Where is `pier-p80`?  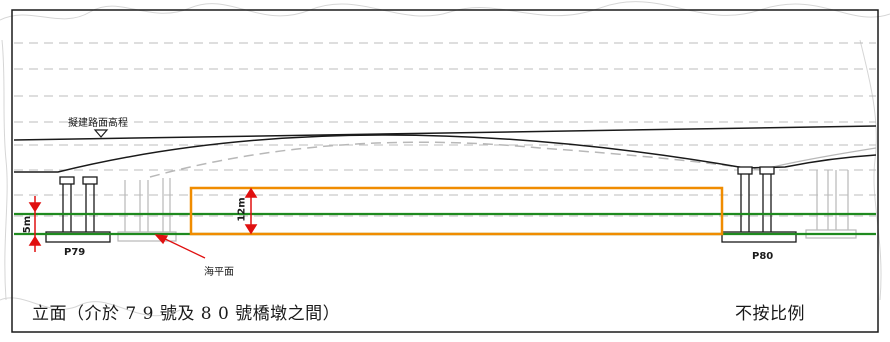 pier-p80 is located at coordinates (759, 204).